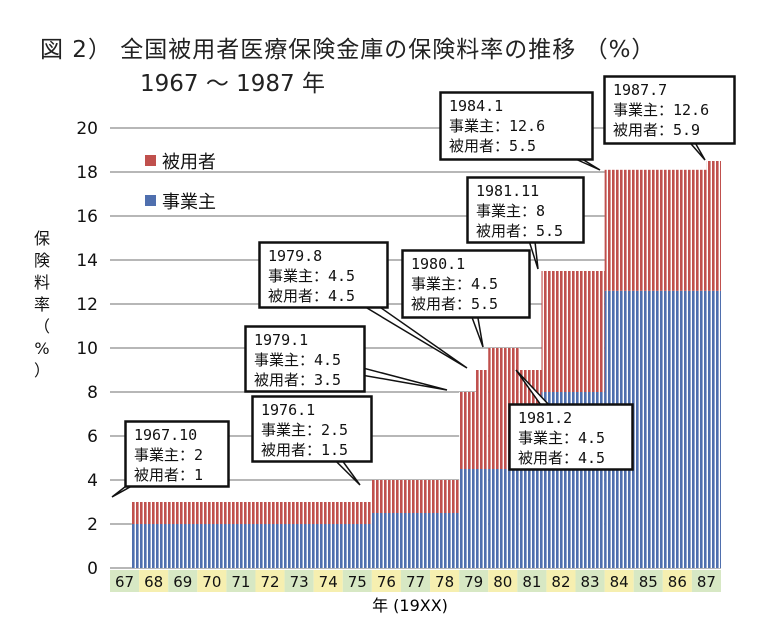 The width and height of the screenshot is (770, 617). I want to click on x-tick-label: 77, so click(415, 582).